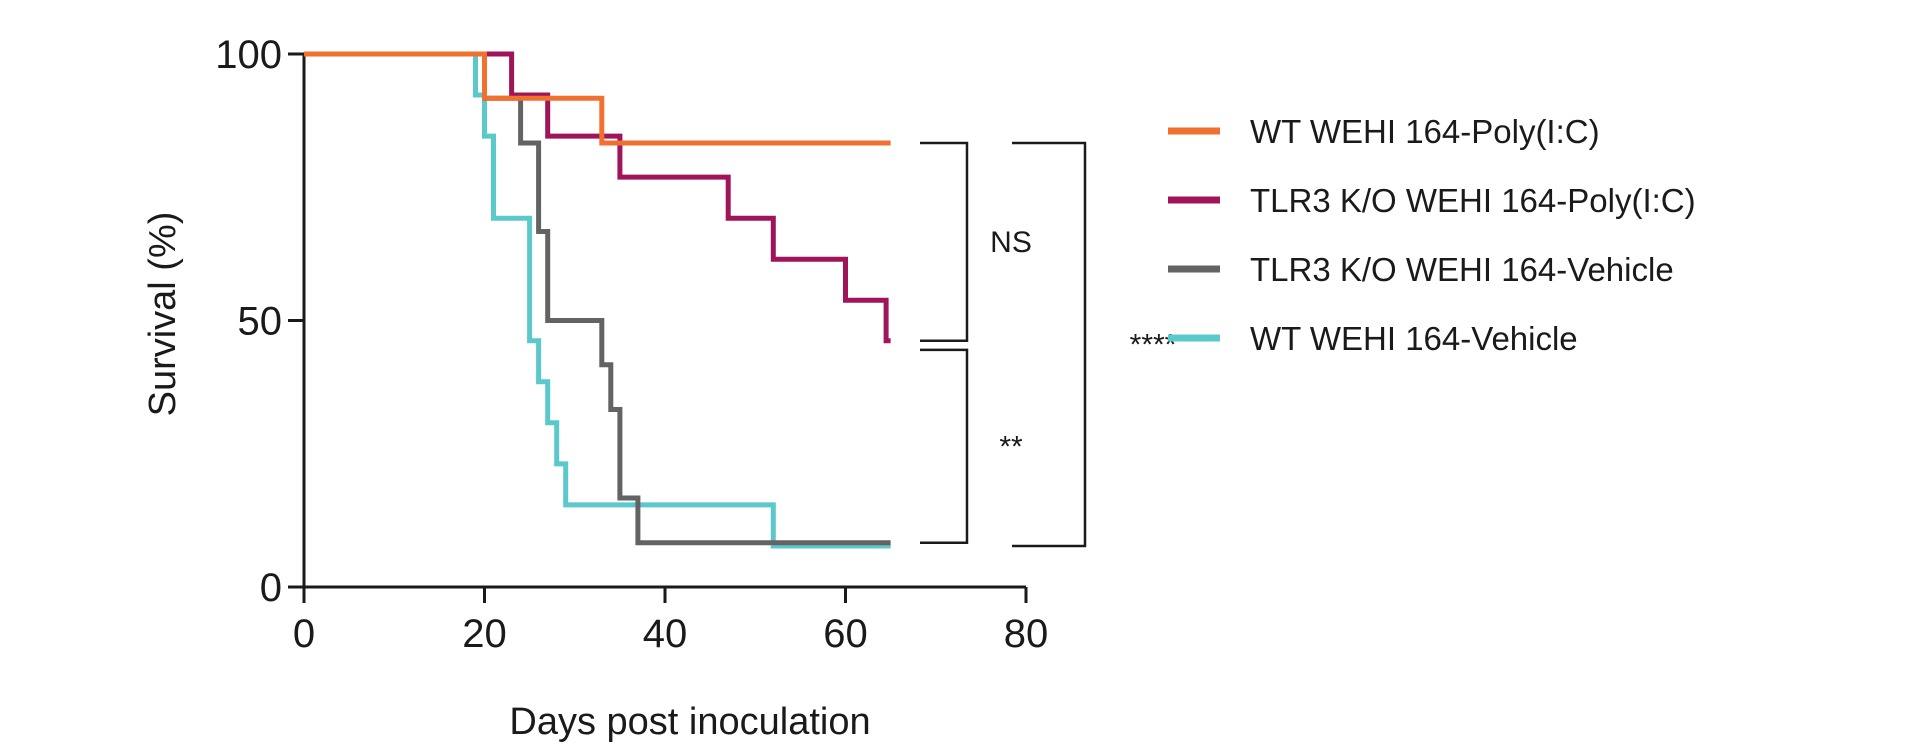  I want to click on x-tick-label: 80, so click(1026, 634).